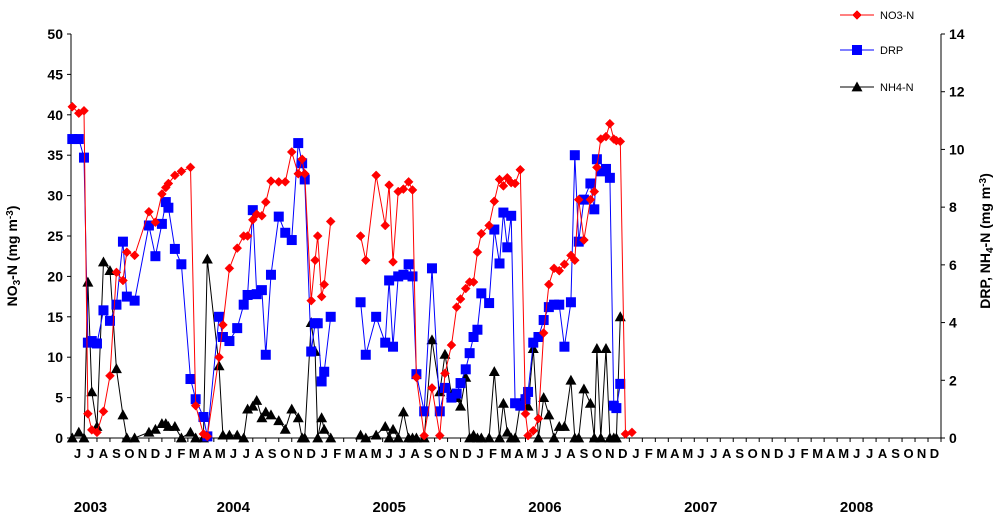  Describe the element at coordinates (957, 34) in the screenshot. I see `right-tick-label: 14` at that location.